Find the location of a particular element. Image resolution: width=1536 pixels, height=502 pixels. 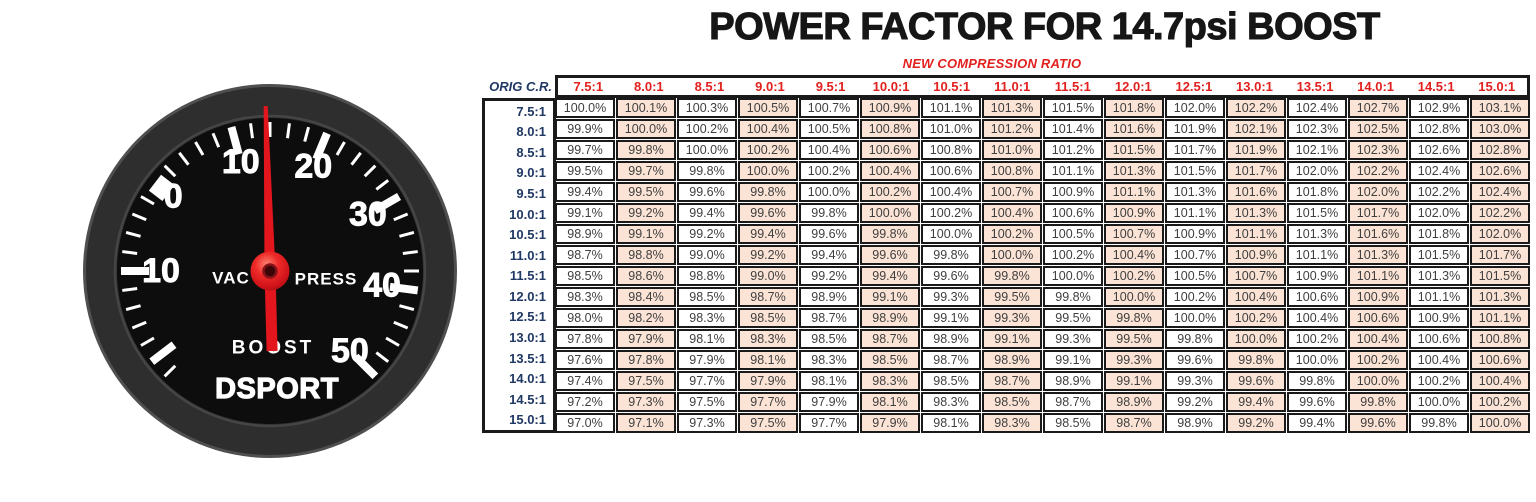

table-cell: 101.2% is located at coordinates (1073, 150).